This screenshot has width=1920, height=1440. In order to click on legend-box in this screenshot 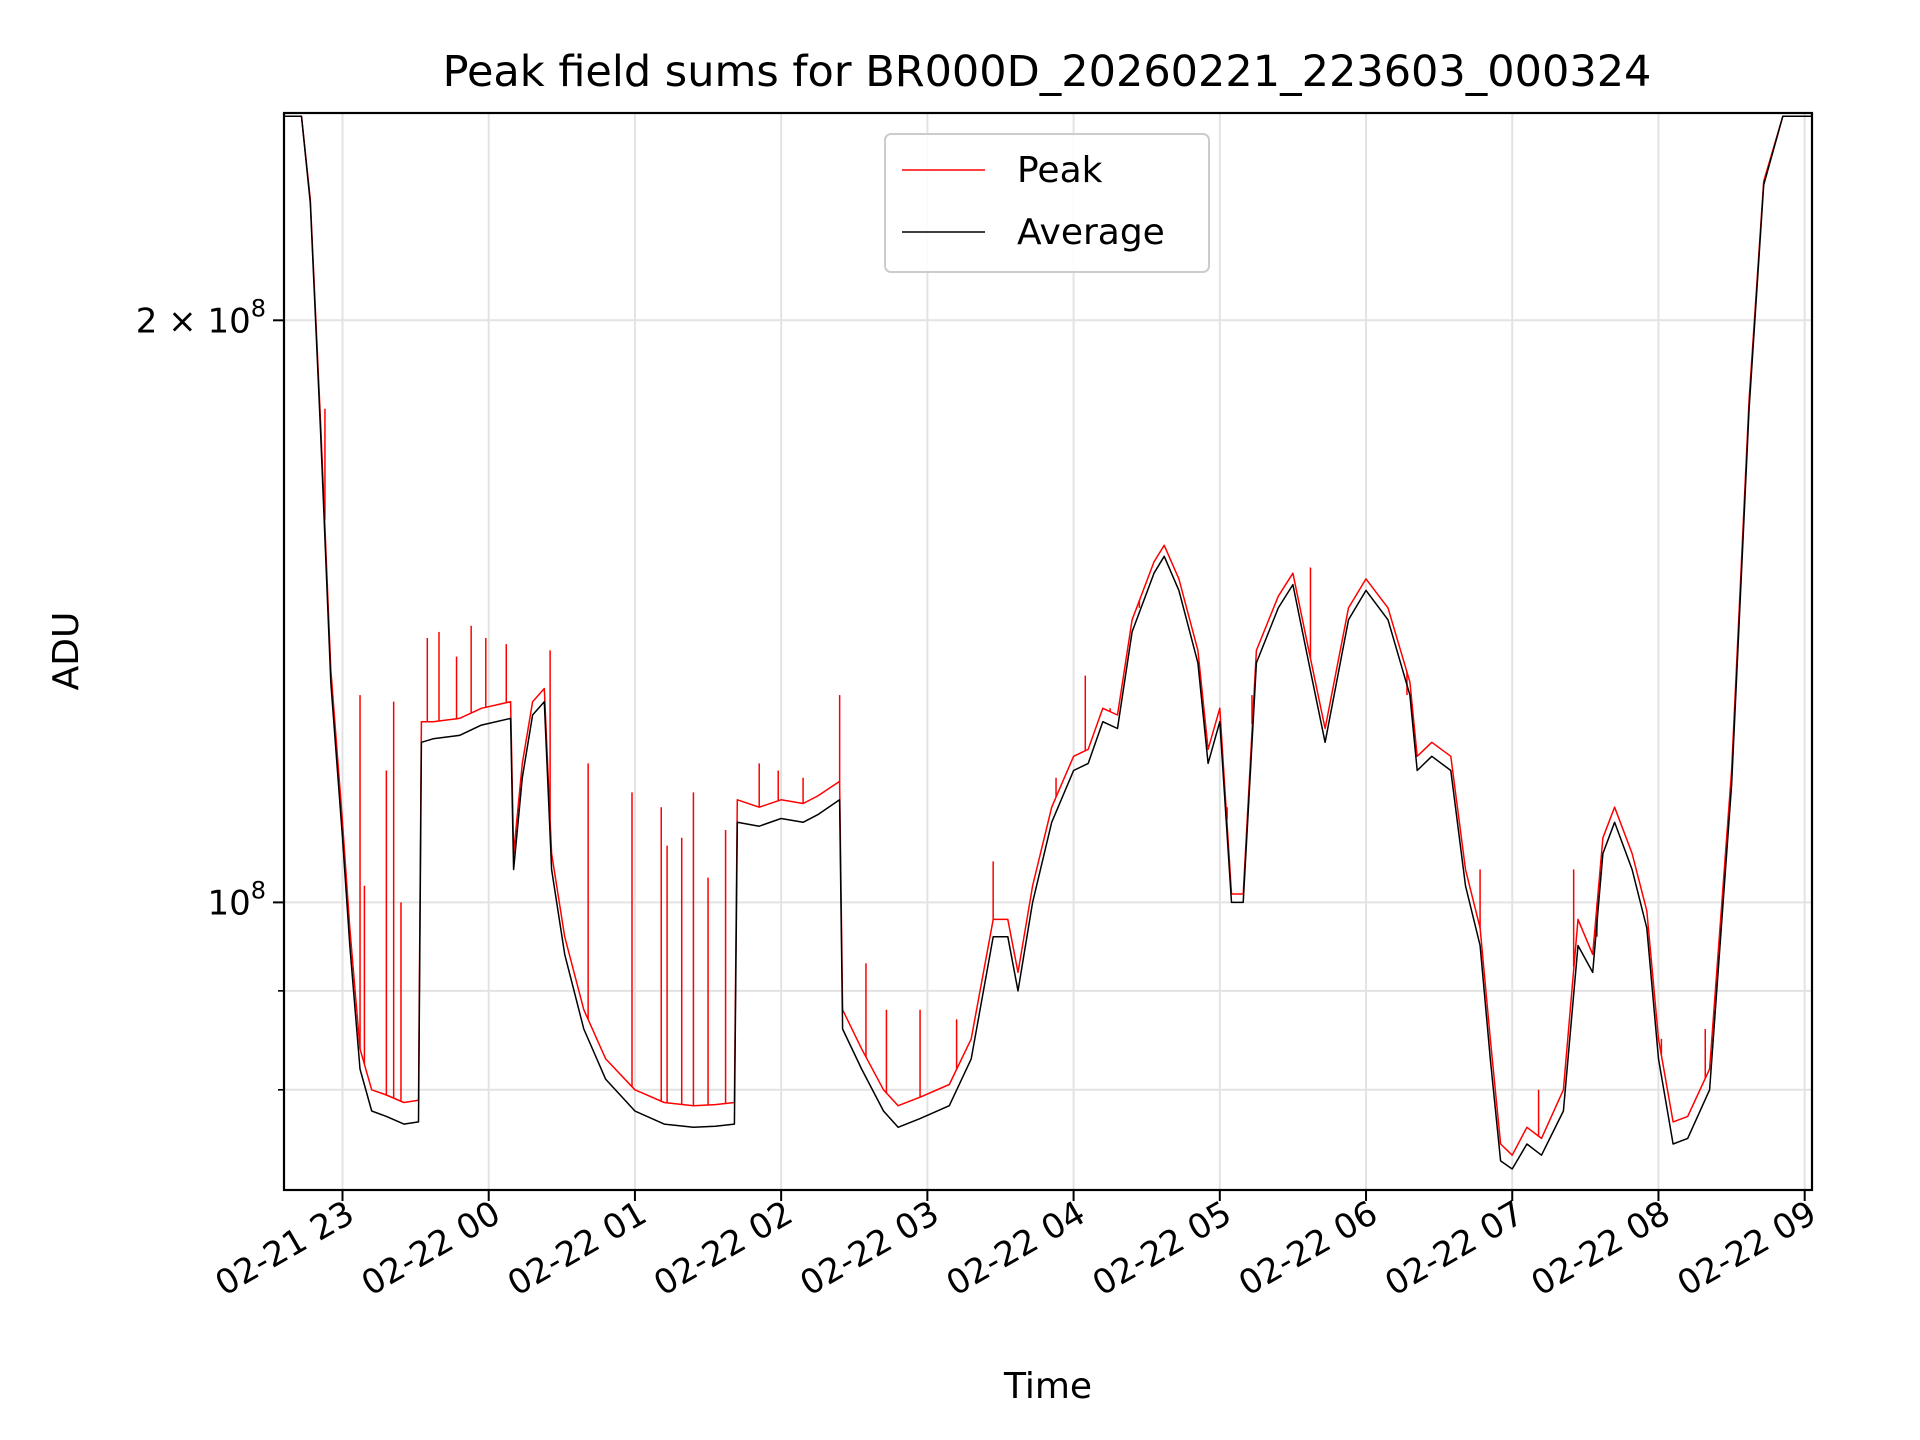, I will do `click(1047, 203)`.